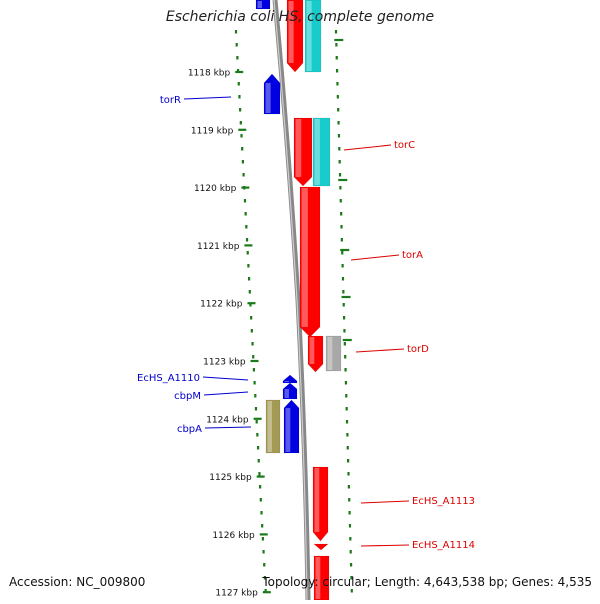 The width and height of the screenshot is (600, 604). Describe the element at coordinates (290, 391) in the screenshot. I see `gene-feature-cbpM` at that location.